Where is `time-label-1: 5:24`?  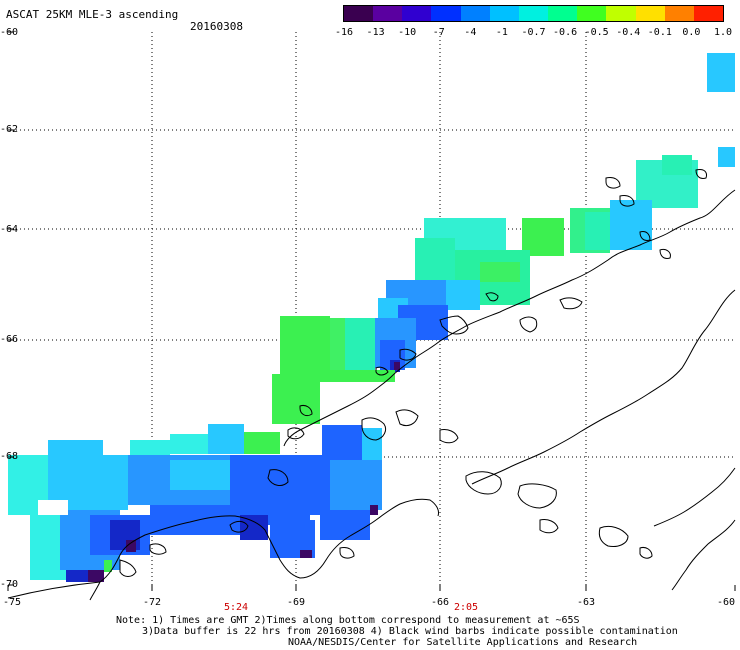 time-label-1: 5:24 is located at coordinates (236, 607).